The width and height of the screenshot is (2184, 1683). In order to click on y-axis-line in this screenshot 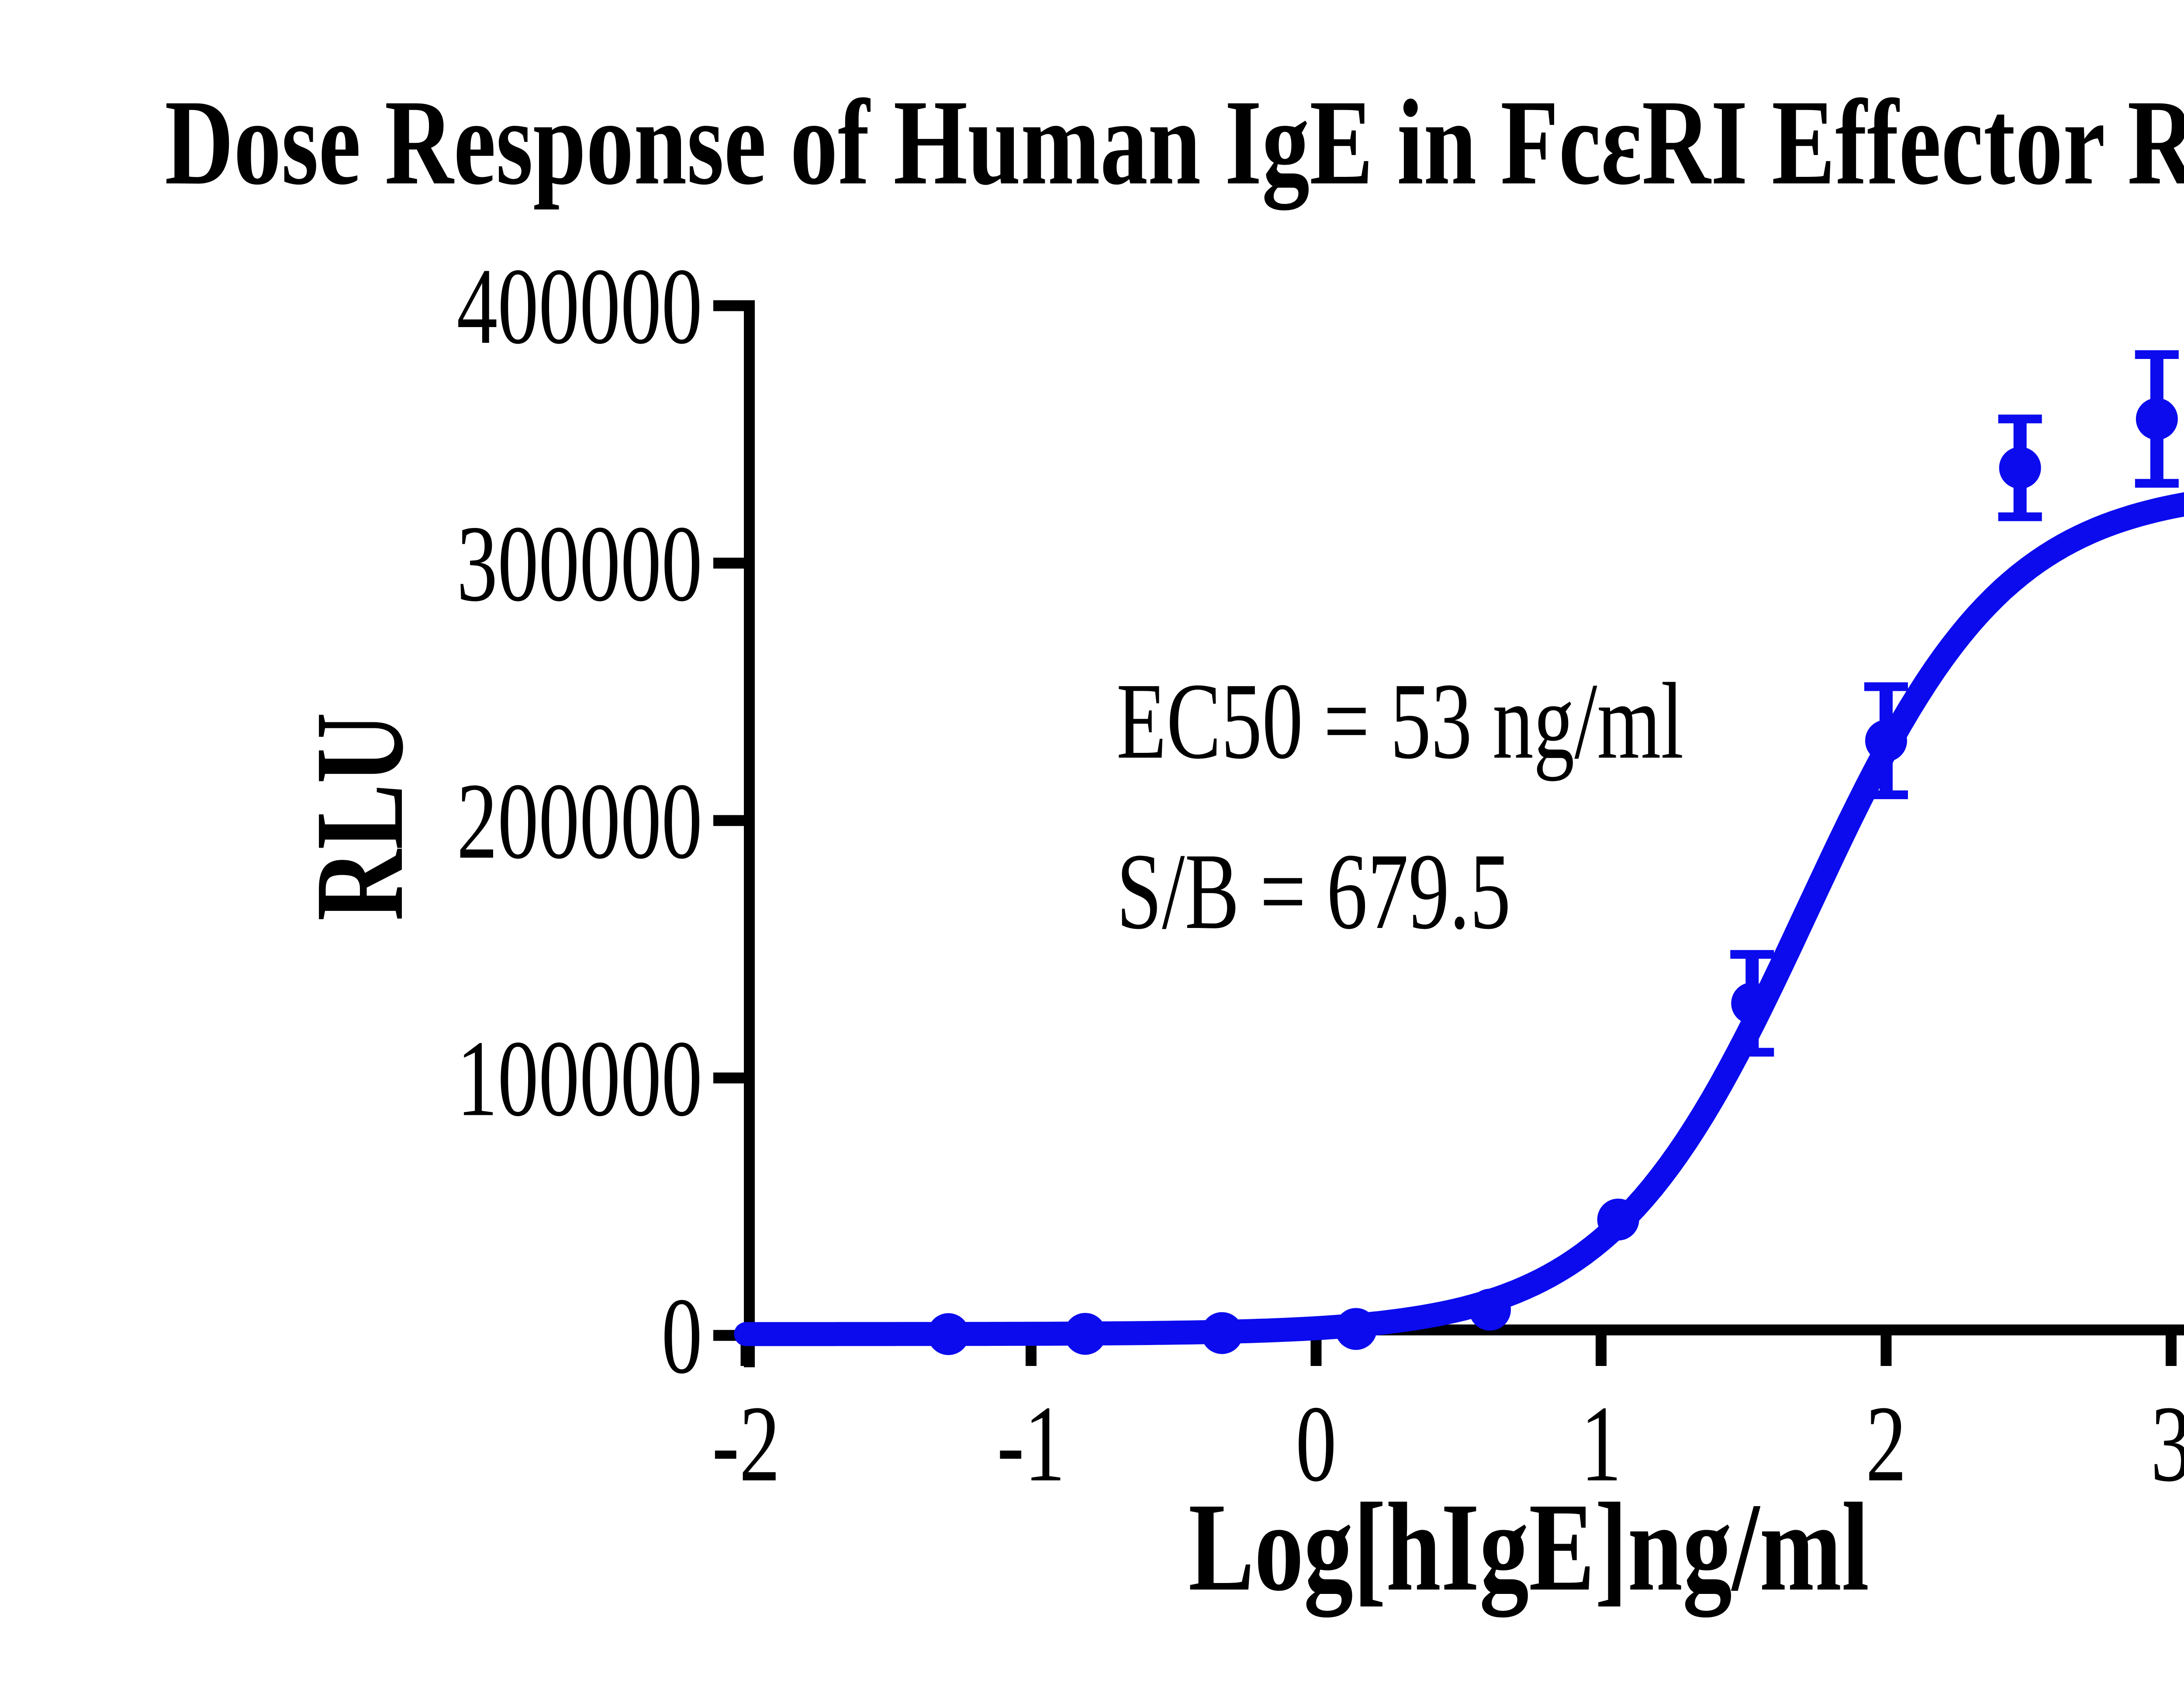, I will do `click(749, 833)`.